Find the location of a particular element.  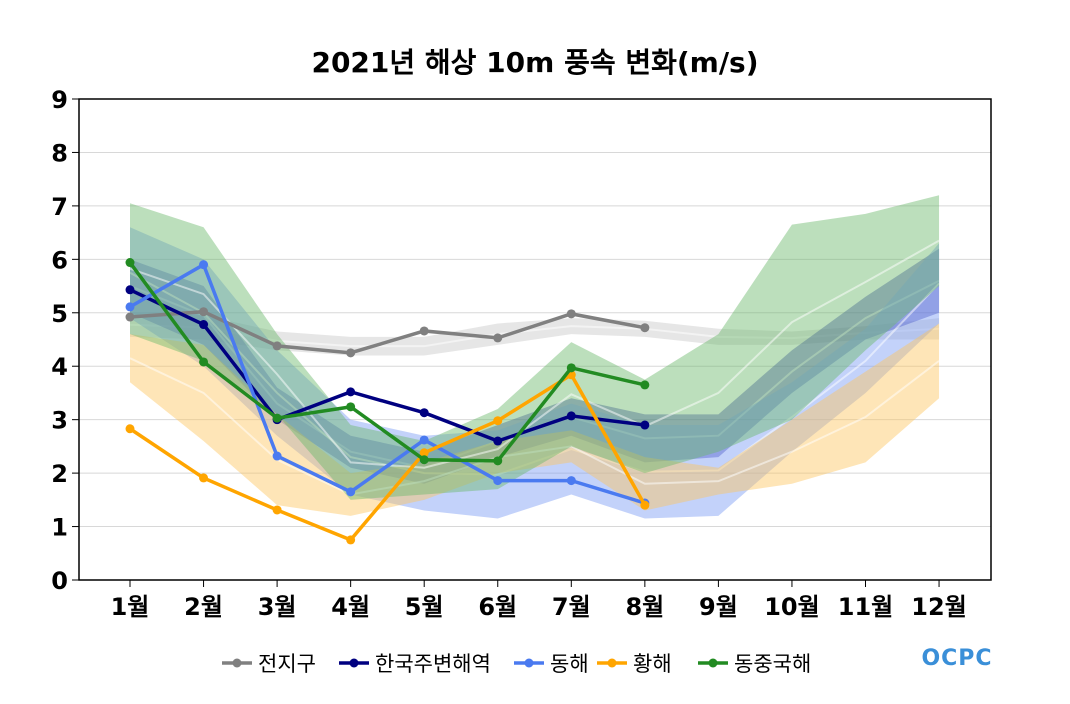

x-tick-label: 9월 is located at coordinates (718, 607).